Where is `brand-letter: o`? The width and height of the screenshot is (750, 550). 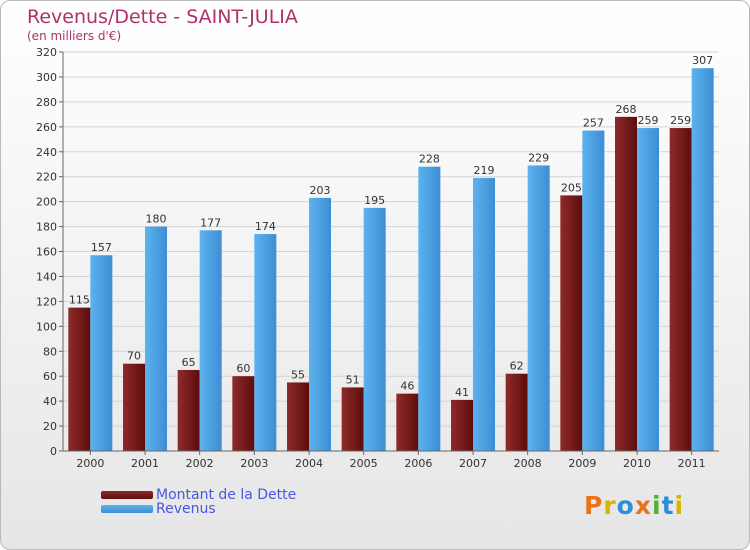 brand-letter: o is located at coordinates (625, 505).